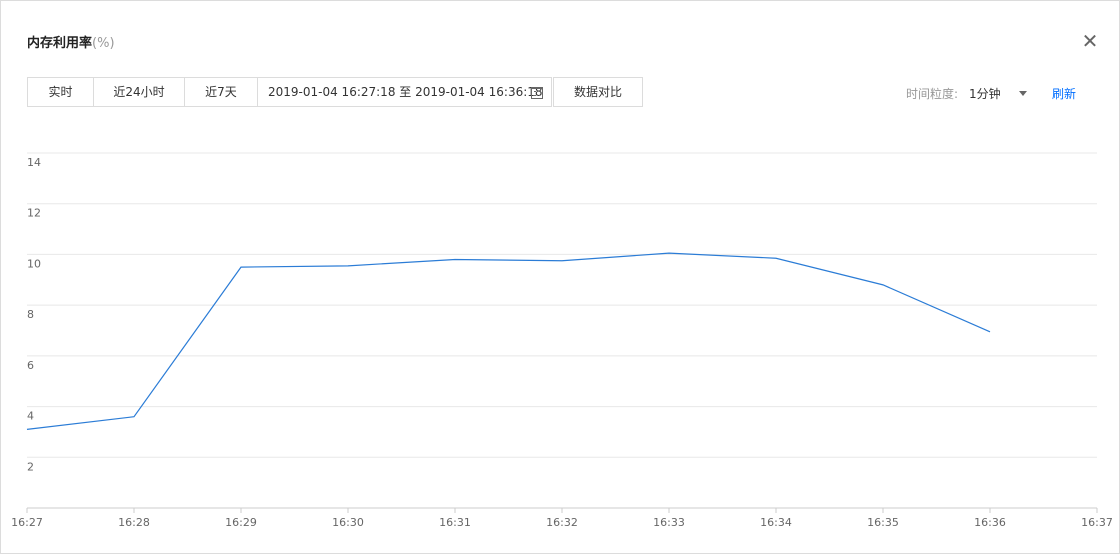 This screenshot has width=1120, height=554. I want to click on x-tick-label: 16:34, so click(776, 522).